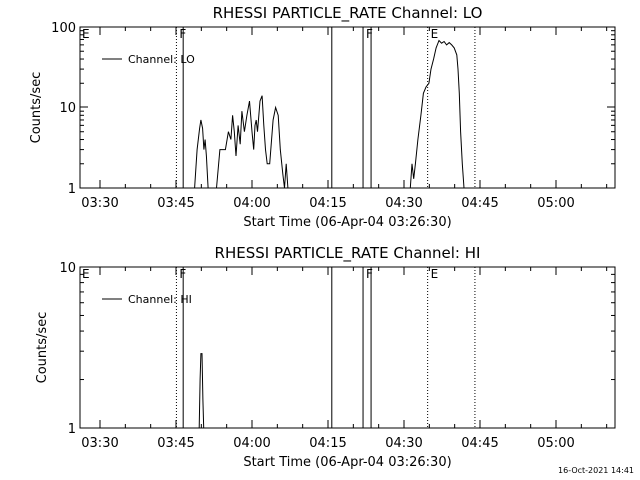 The height and width of the screenshot is (480, 640). I want to click on legend-label: Channel: LO, so click(161, 59).